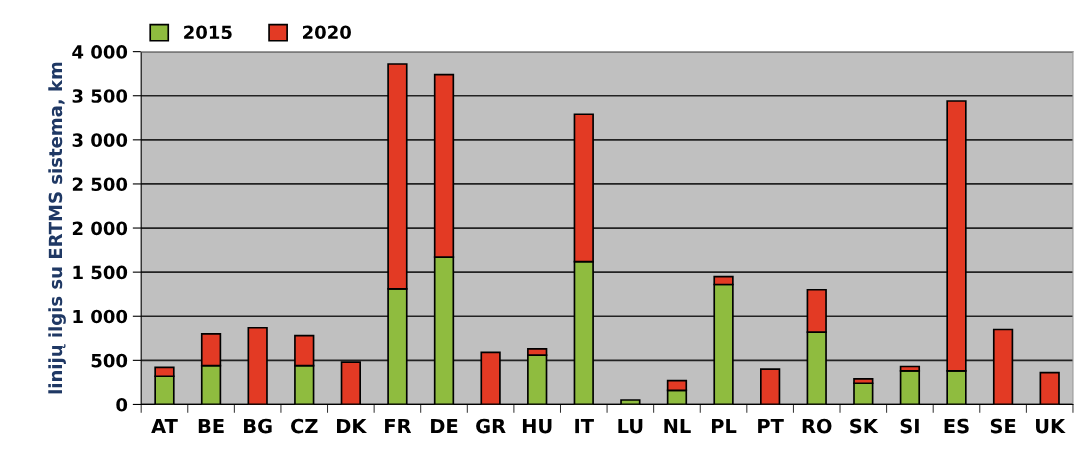 The width and height of the screenshot is (1086, 457). I want to click on x-tick-label: RO, so click(817, 426).